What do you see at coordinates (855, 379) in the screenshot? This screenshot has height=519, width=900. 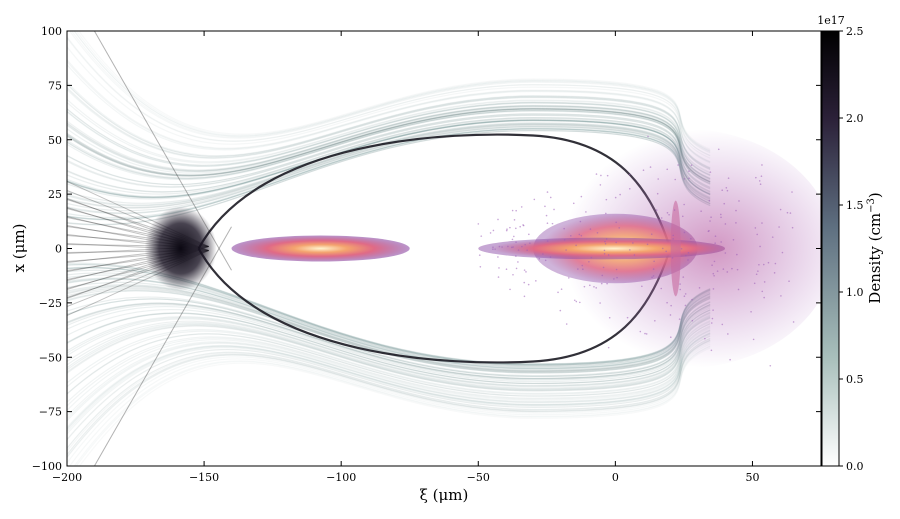 I see `colorbar-tick-label: 0.5` at bounding box center [855, 379].